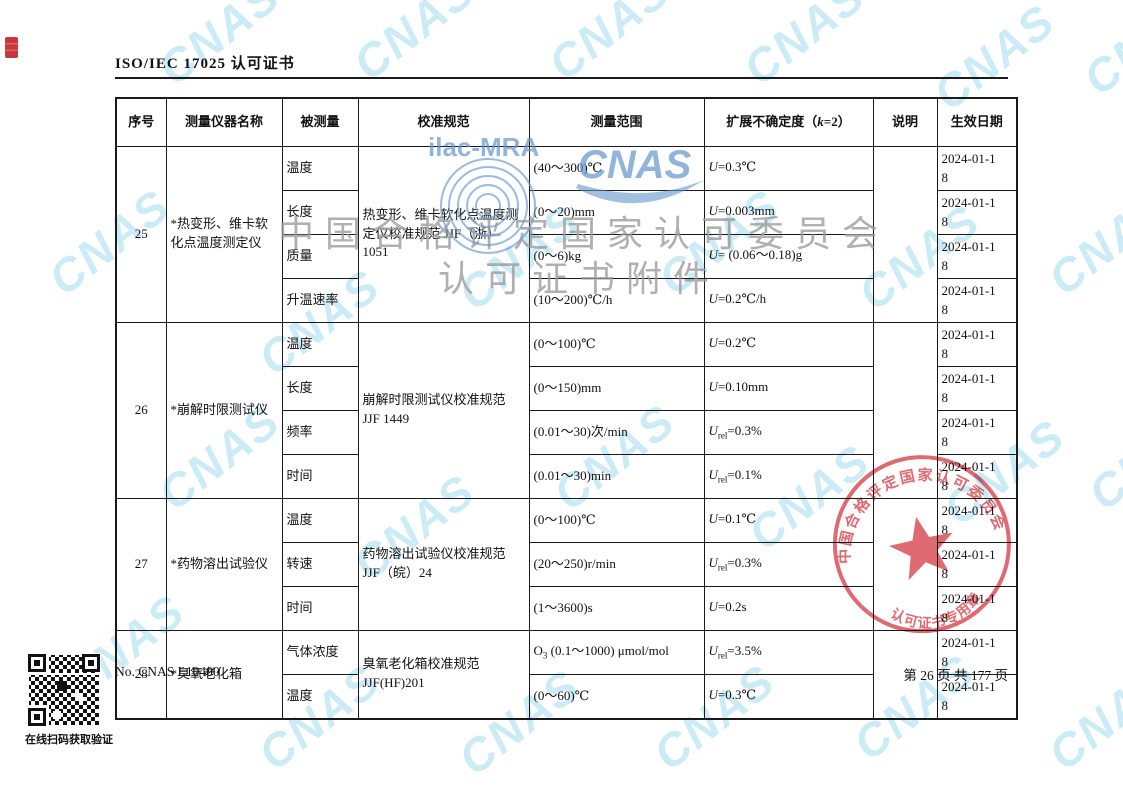 The image size is (1123, 794). Describe the element at coordinates (616, 696) in the screenshot. I see `range-cell: (0～60)℃` at that location.